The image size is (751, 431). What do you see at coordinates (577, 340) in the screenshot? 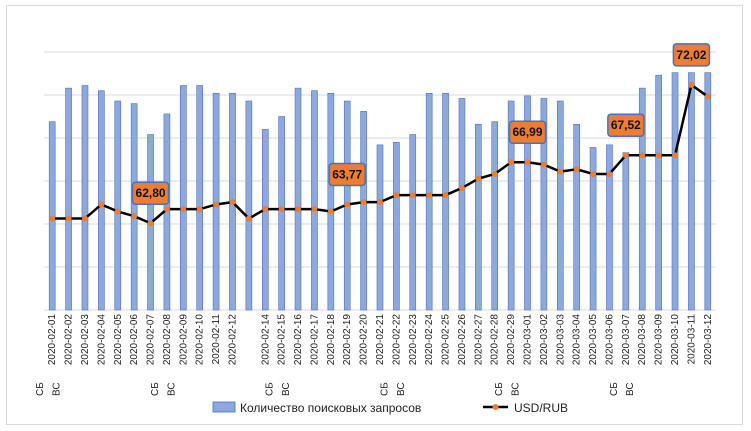
I see `x-tick-label: 2020-03-04` at bounding box center [577, 340].